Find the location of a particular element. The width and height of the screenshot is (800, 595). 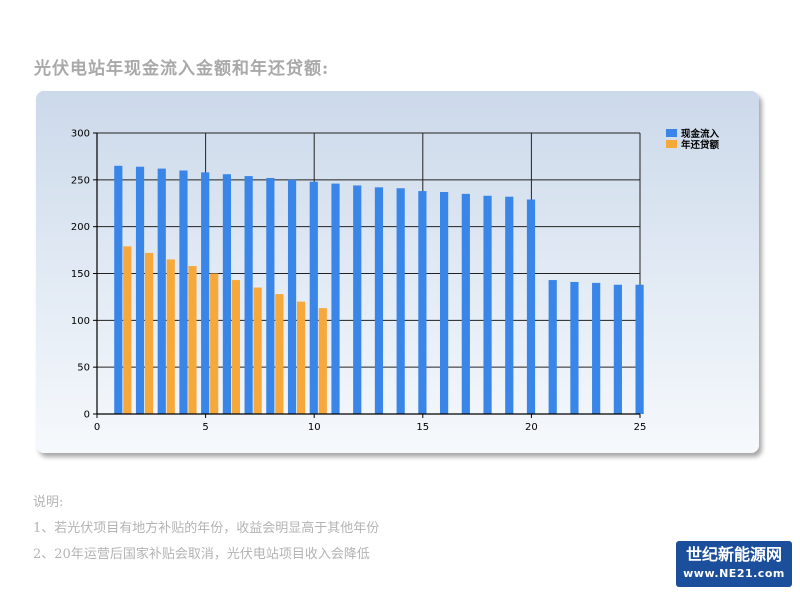

site-watermark-logo: 世纪新能源网 www.NE21.com is located at coordinates (734, 564).